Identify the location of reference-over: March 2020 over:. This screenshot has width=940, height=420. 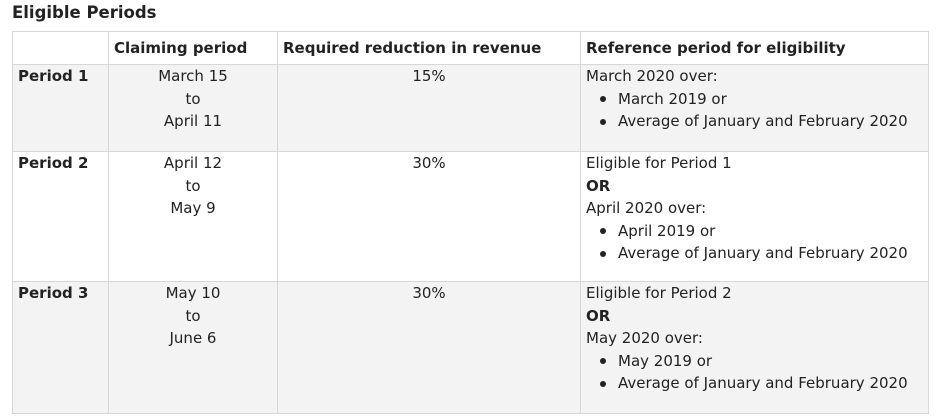
(652, 76).